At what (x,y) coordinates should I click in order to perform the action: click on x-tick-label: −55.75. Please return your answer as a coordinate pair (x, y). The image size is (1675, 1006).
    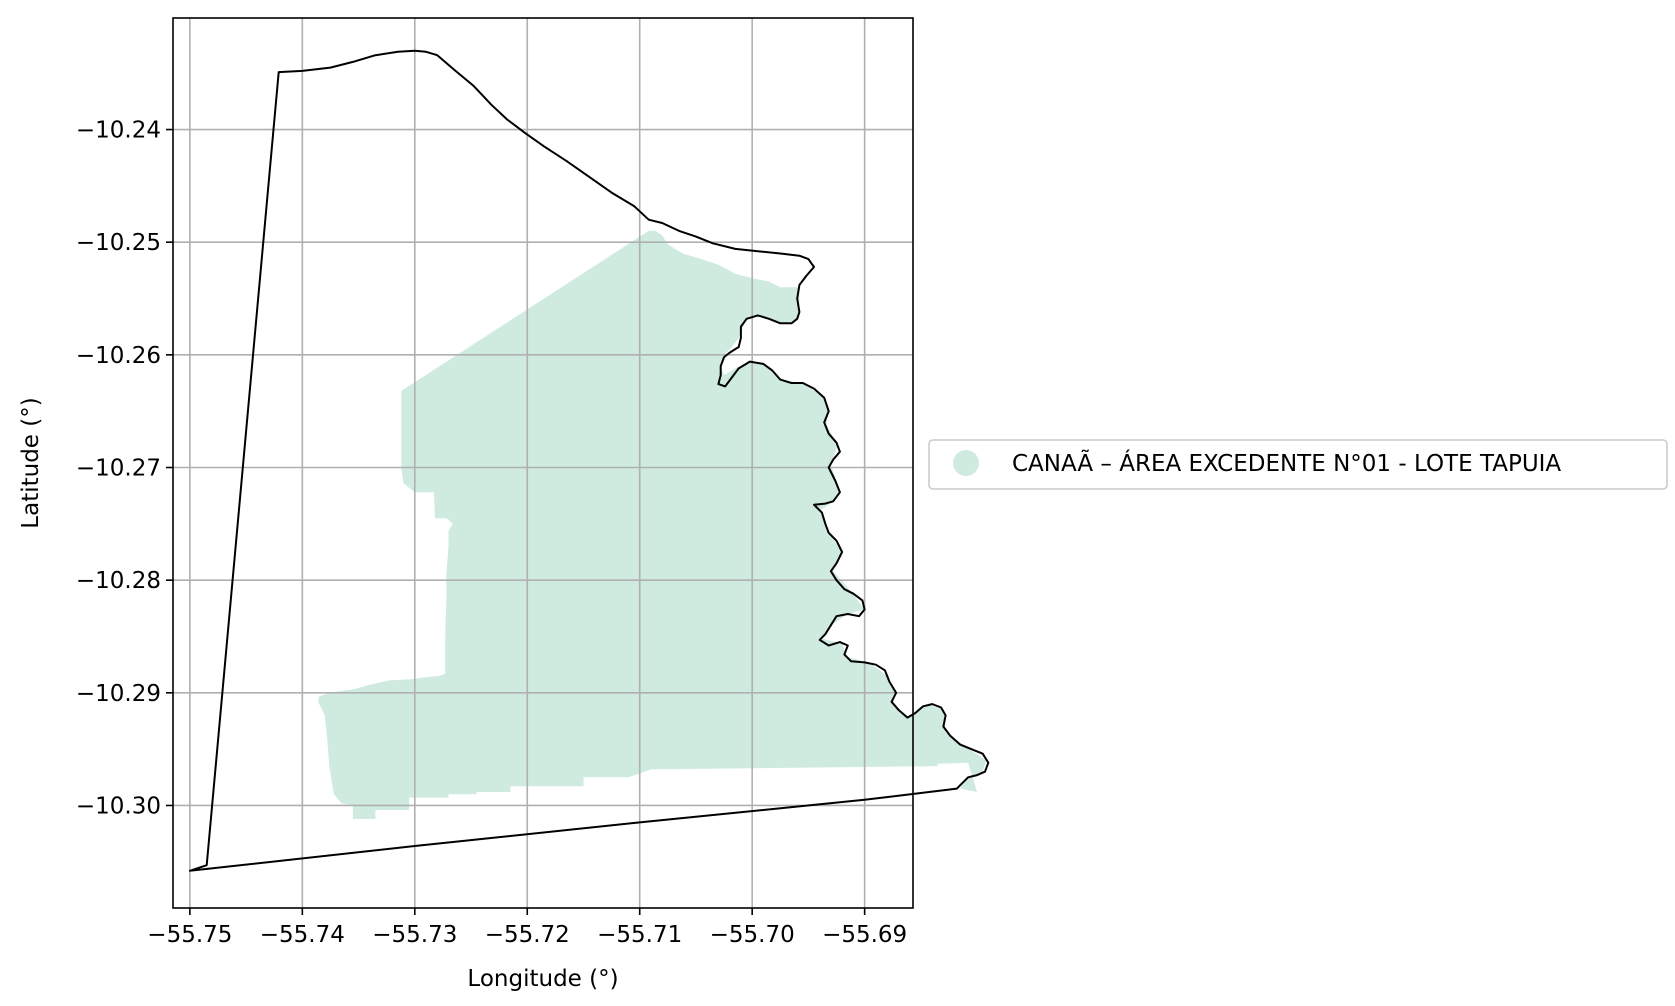
    Looking at the image, I should click on (189, 935).